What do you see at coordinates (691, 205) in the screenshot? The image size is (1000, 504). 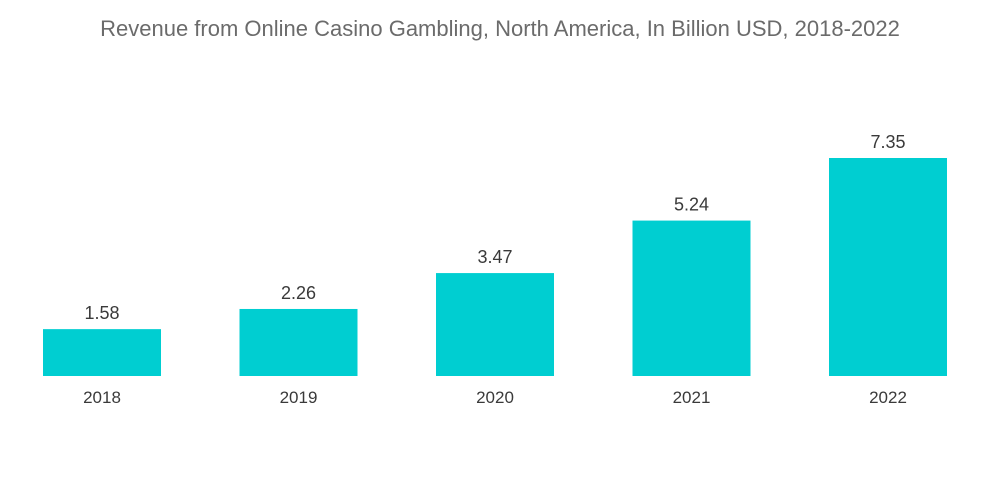 I see `data-label-2021: 5.24` at bounding box center [691, 205].